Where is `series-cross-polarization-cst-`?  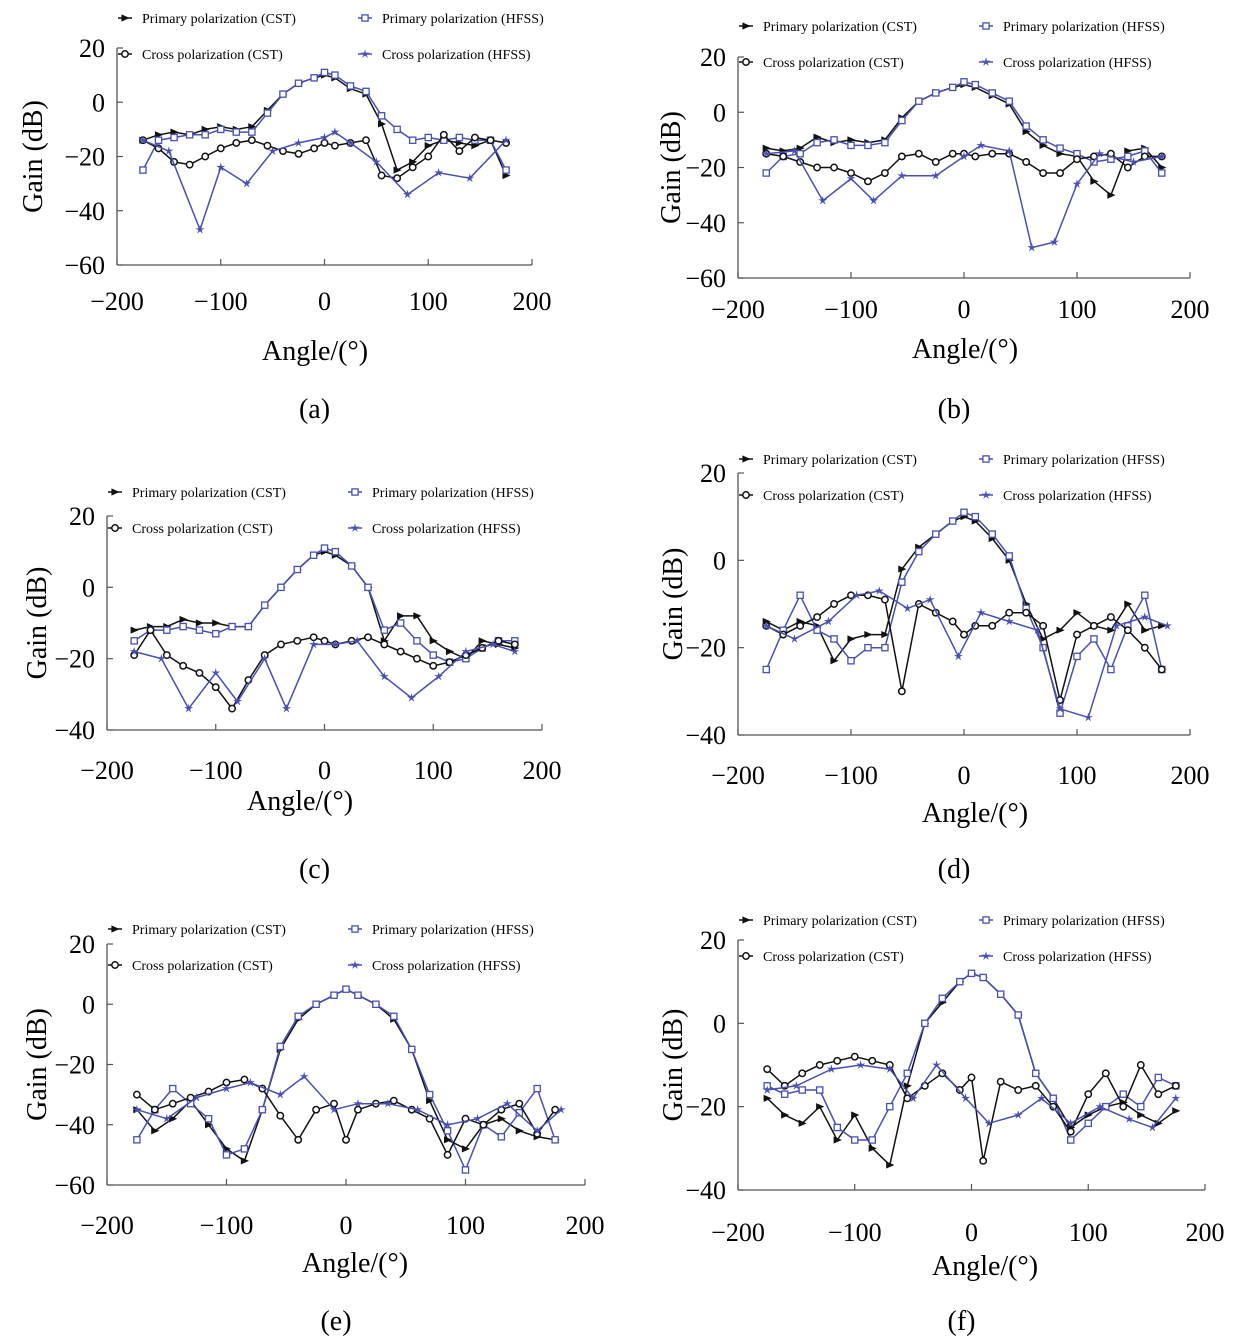 series-cross-polarization-cst- is located at coordinates (964, 648).